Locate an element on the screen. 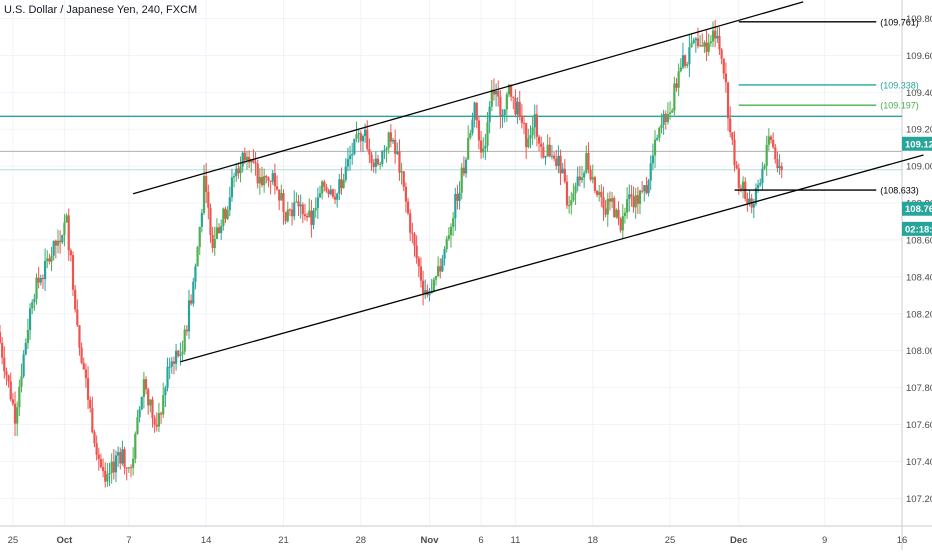 This screenshot has height=555, width=932. level-label: (109.761) is located at coordinates (899, 22).